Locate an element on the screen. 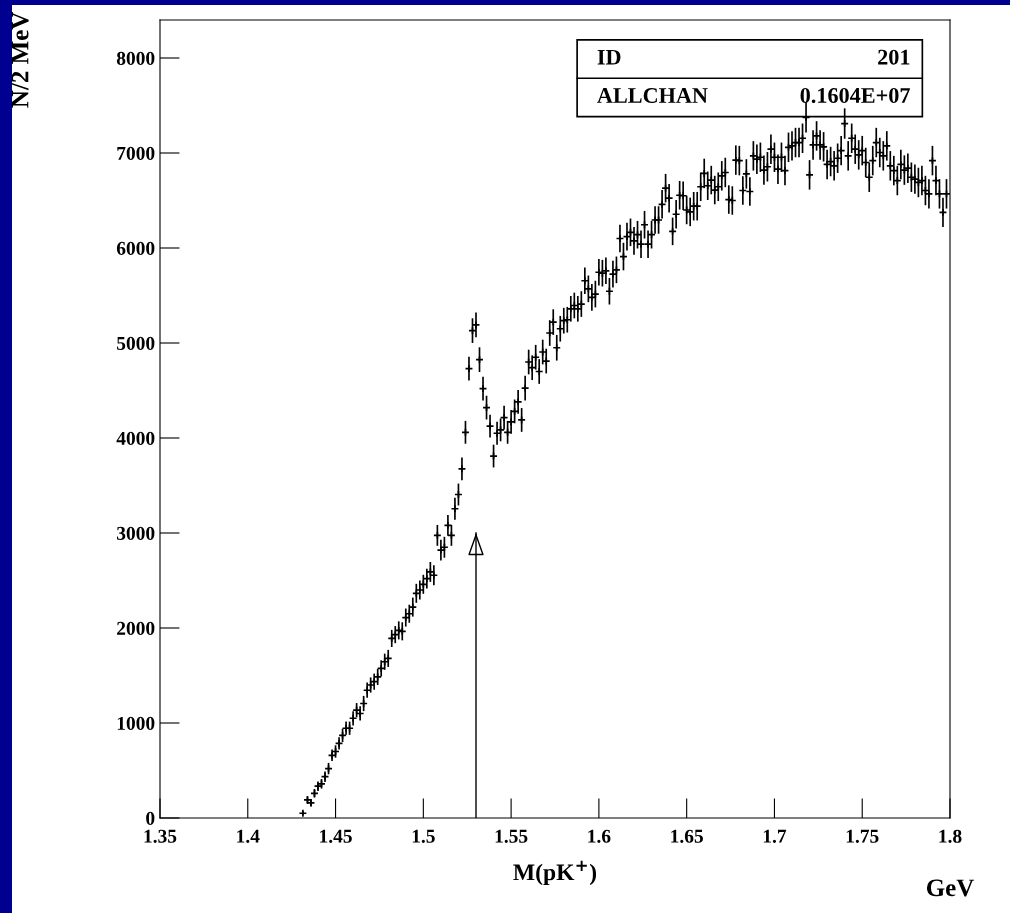 Image resolution: width=1010 pixels, height=913 pixels. x-tick-label: 1.75 is located at coordinates (862, 836).